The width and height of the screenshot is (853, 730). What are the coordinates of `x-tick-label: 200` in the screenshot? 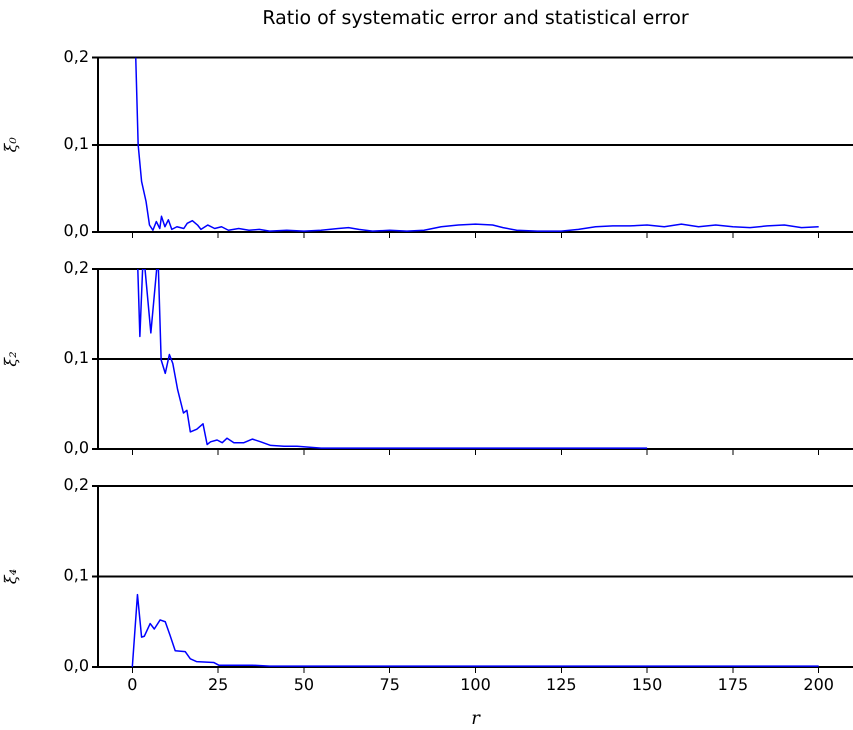 It's located at (818, 684).